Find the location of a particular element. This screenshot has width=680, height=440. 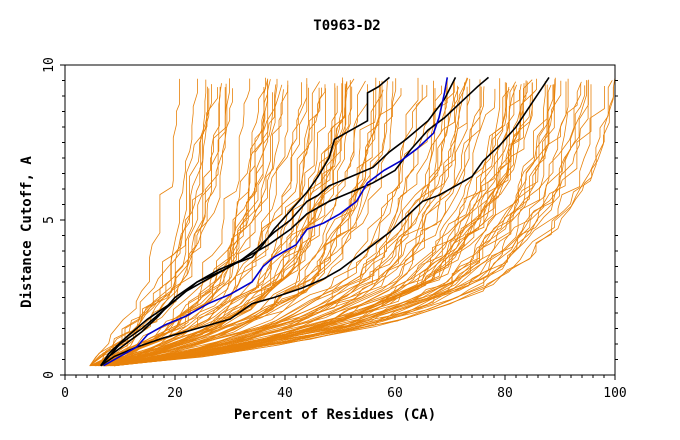

x-tick-label: 100 is located at coordinates (614, 393).